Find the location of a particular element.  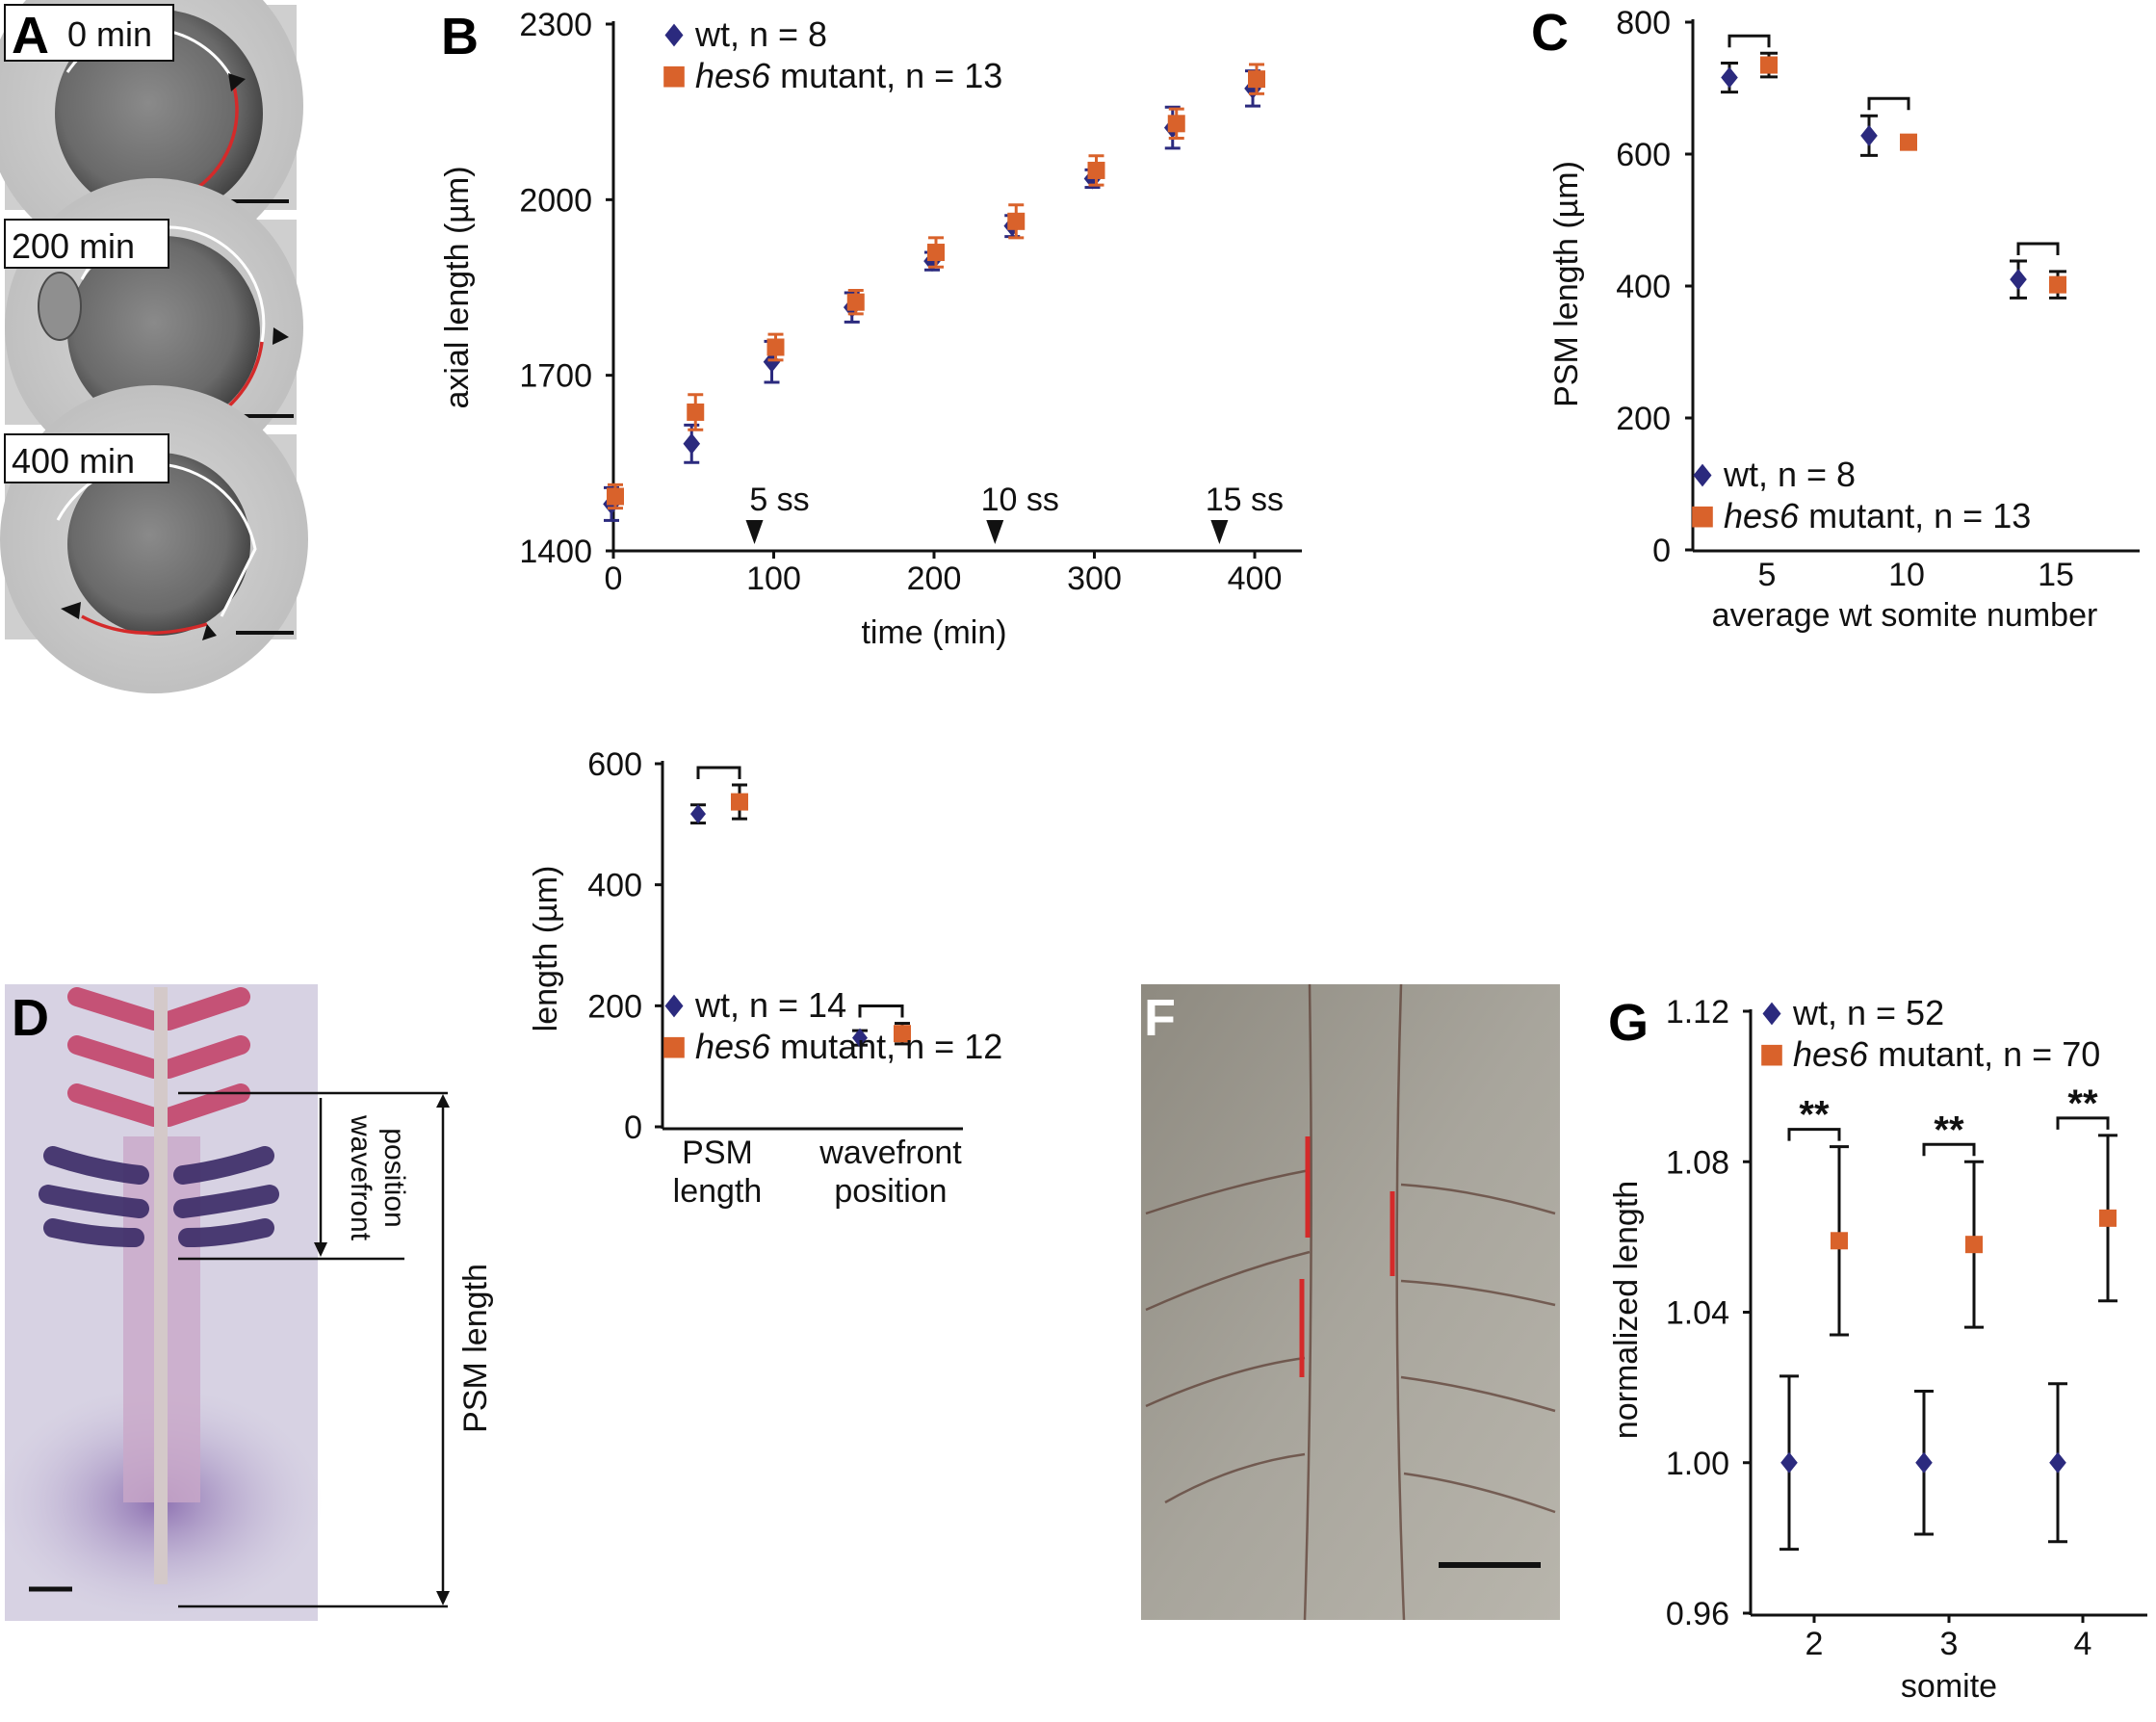

y-axis-label: normalized length is located at coordinates (1626, 1310).